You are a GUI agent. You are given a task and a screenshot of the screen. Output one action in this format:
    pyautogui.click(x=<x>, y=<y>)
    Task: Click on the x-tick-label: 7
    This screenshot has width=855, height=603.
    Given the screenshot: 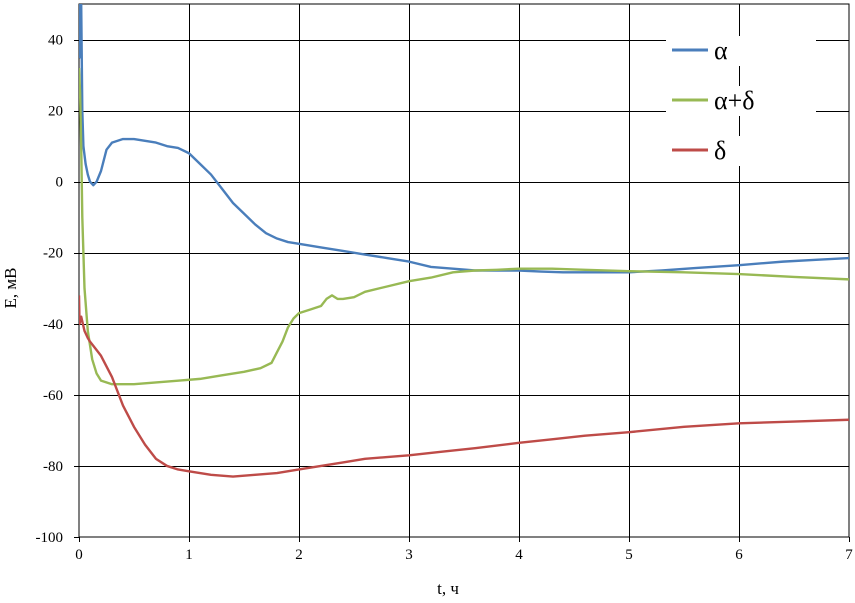 What is the action you would take?
    pyautogui.click(x=849, y=555)
    